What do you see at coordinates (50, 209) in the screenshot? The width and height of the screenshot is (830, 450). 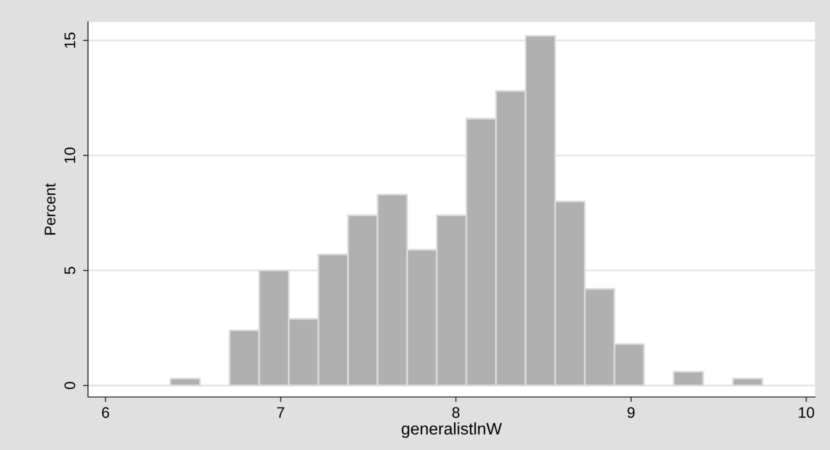 I see `y-axis-title: Percent` at bounding box center [50, 209].